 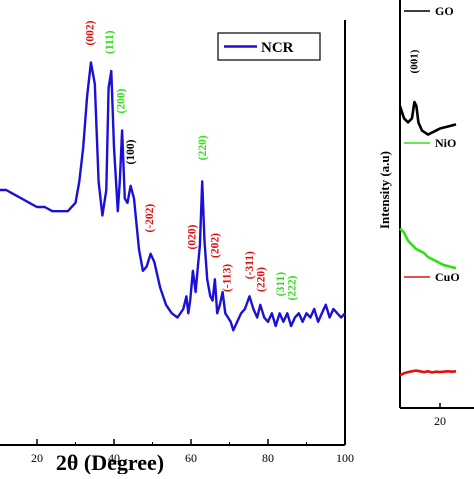 I want to click on peak-label-3: (100), so click(x=131, y=151).